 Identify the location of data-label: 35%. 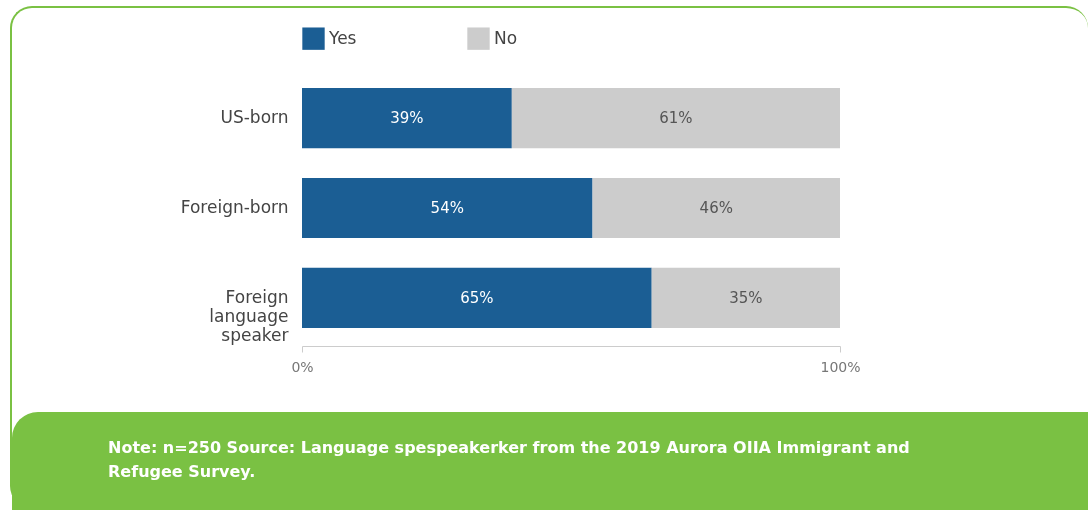
(746, 297).